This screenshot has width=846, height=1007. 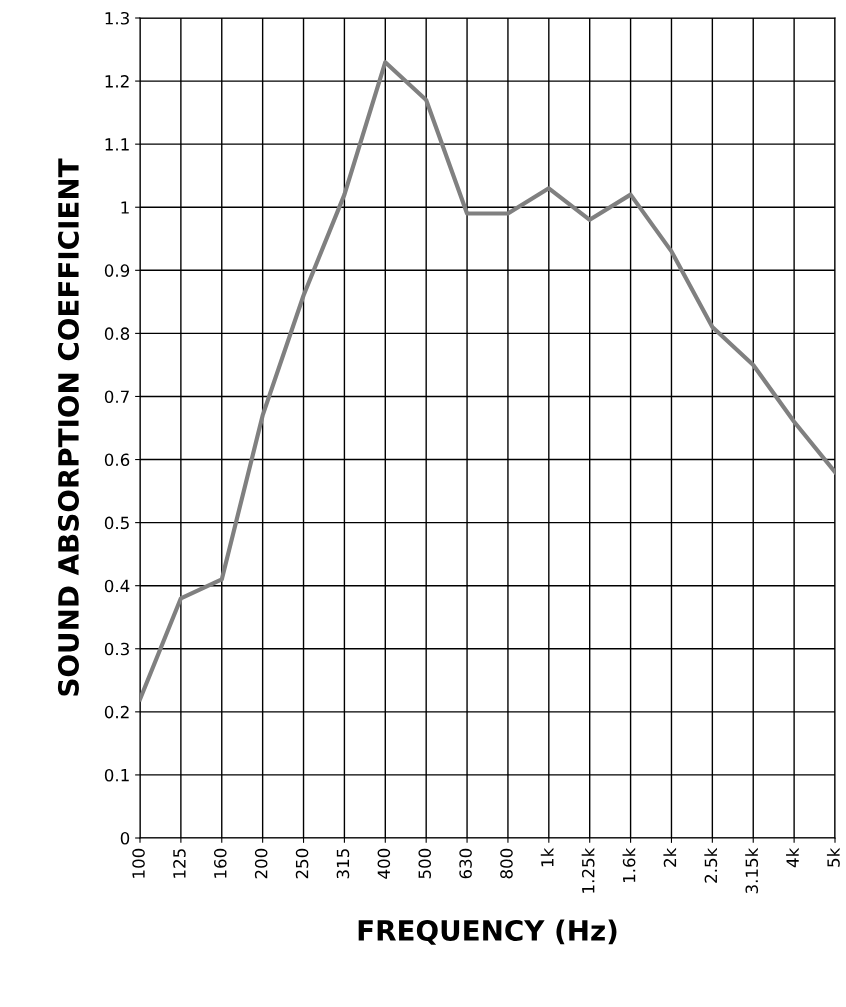 What do you see at coordinates (116, 523) in the screenshot?
I see `y-tick-label: 0.5` at bounding box center [116, 523].